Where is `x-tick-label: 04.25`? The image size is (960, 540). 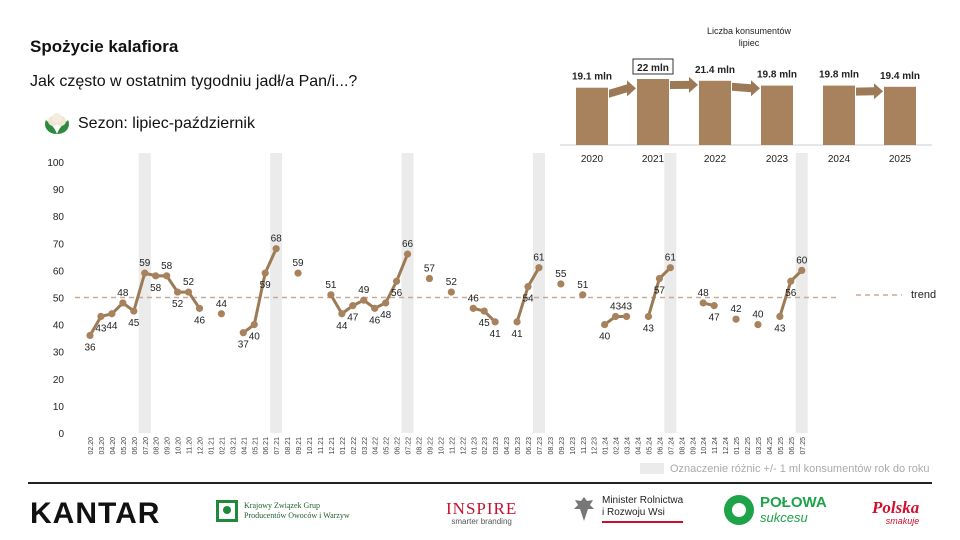 x-tick-label: 04.25 is located at coordinates (770, 446).